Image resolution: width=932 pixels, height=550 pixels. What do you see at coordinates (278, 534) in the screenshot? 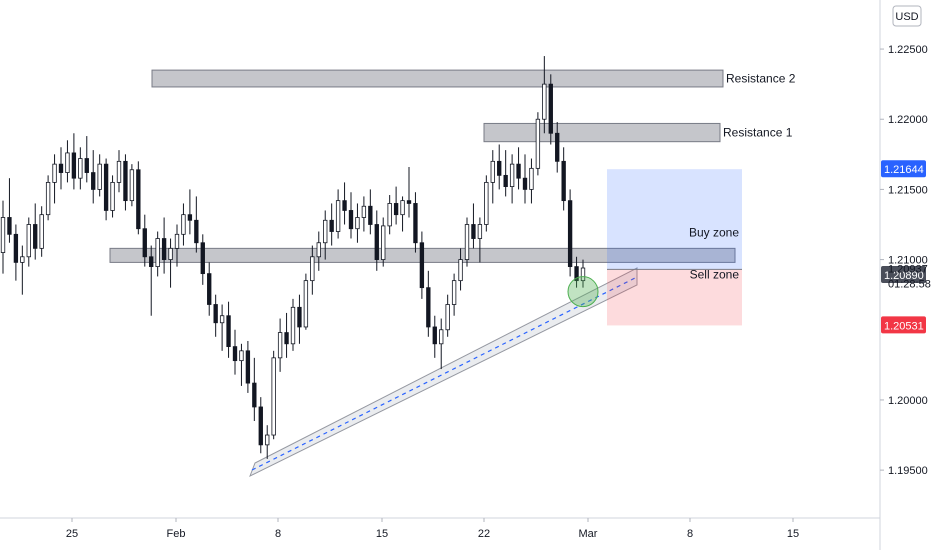
I see `x-tick-label: 8` at bounding box center [278, 534].